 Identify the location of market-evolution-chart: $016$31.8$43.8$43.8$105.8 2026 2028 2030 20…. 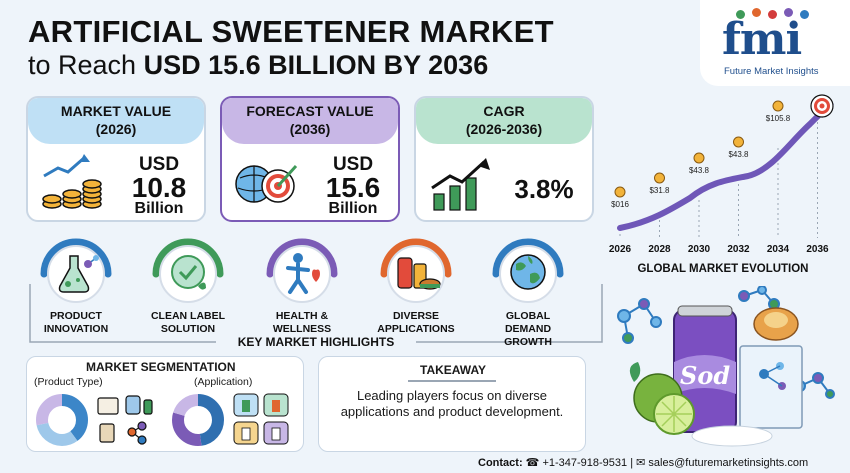
(721, 184).